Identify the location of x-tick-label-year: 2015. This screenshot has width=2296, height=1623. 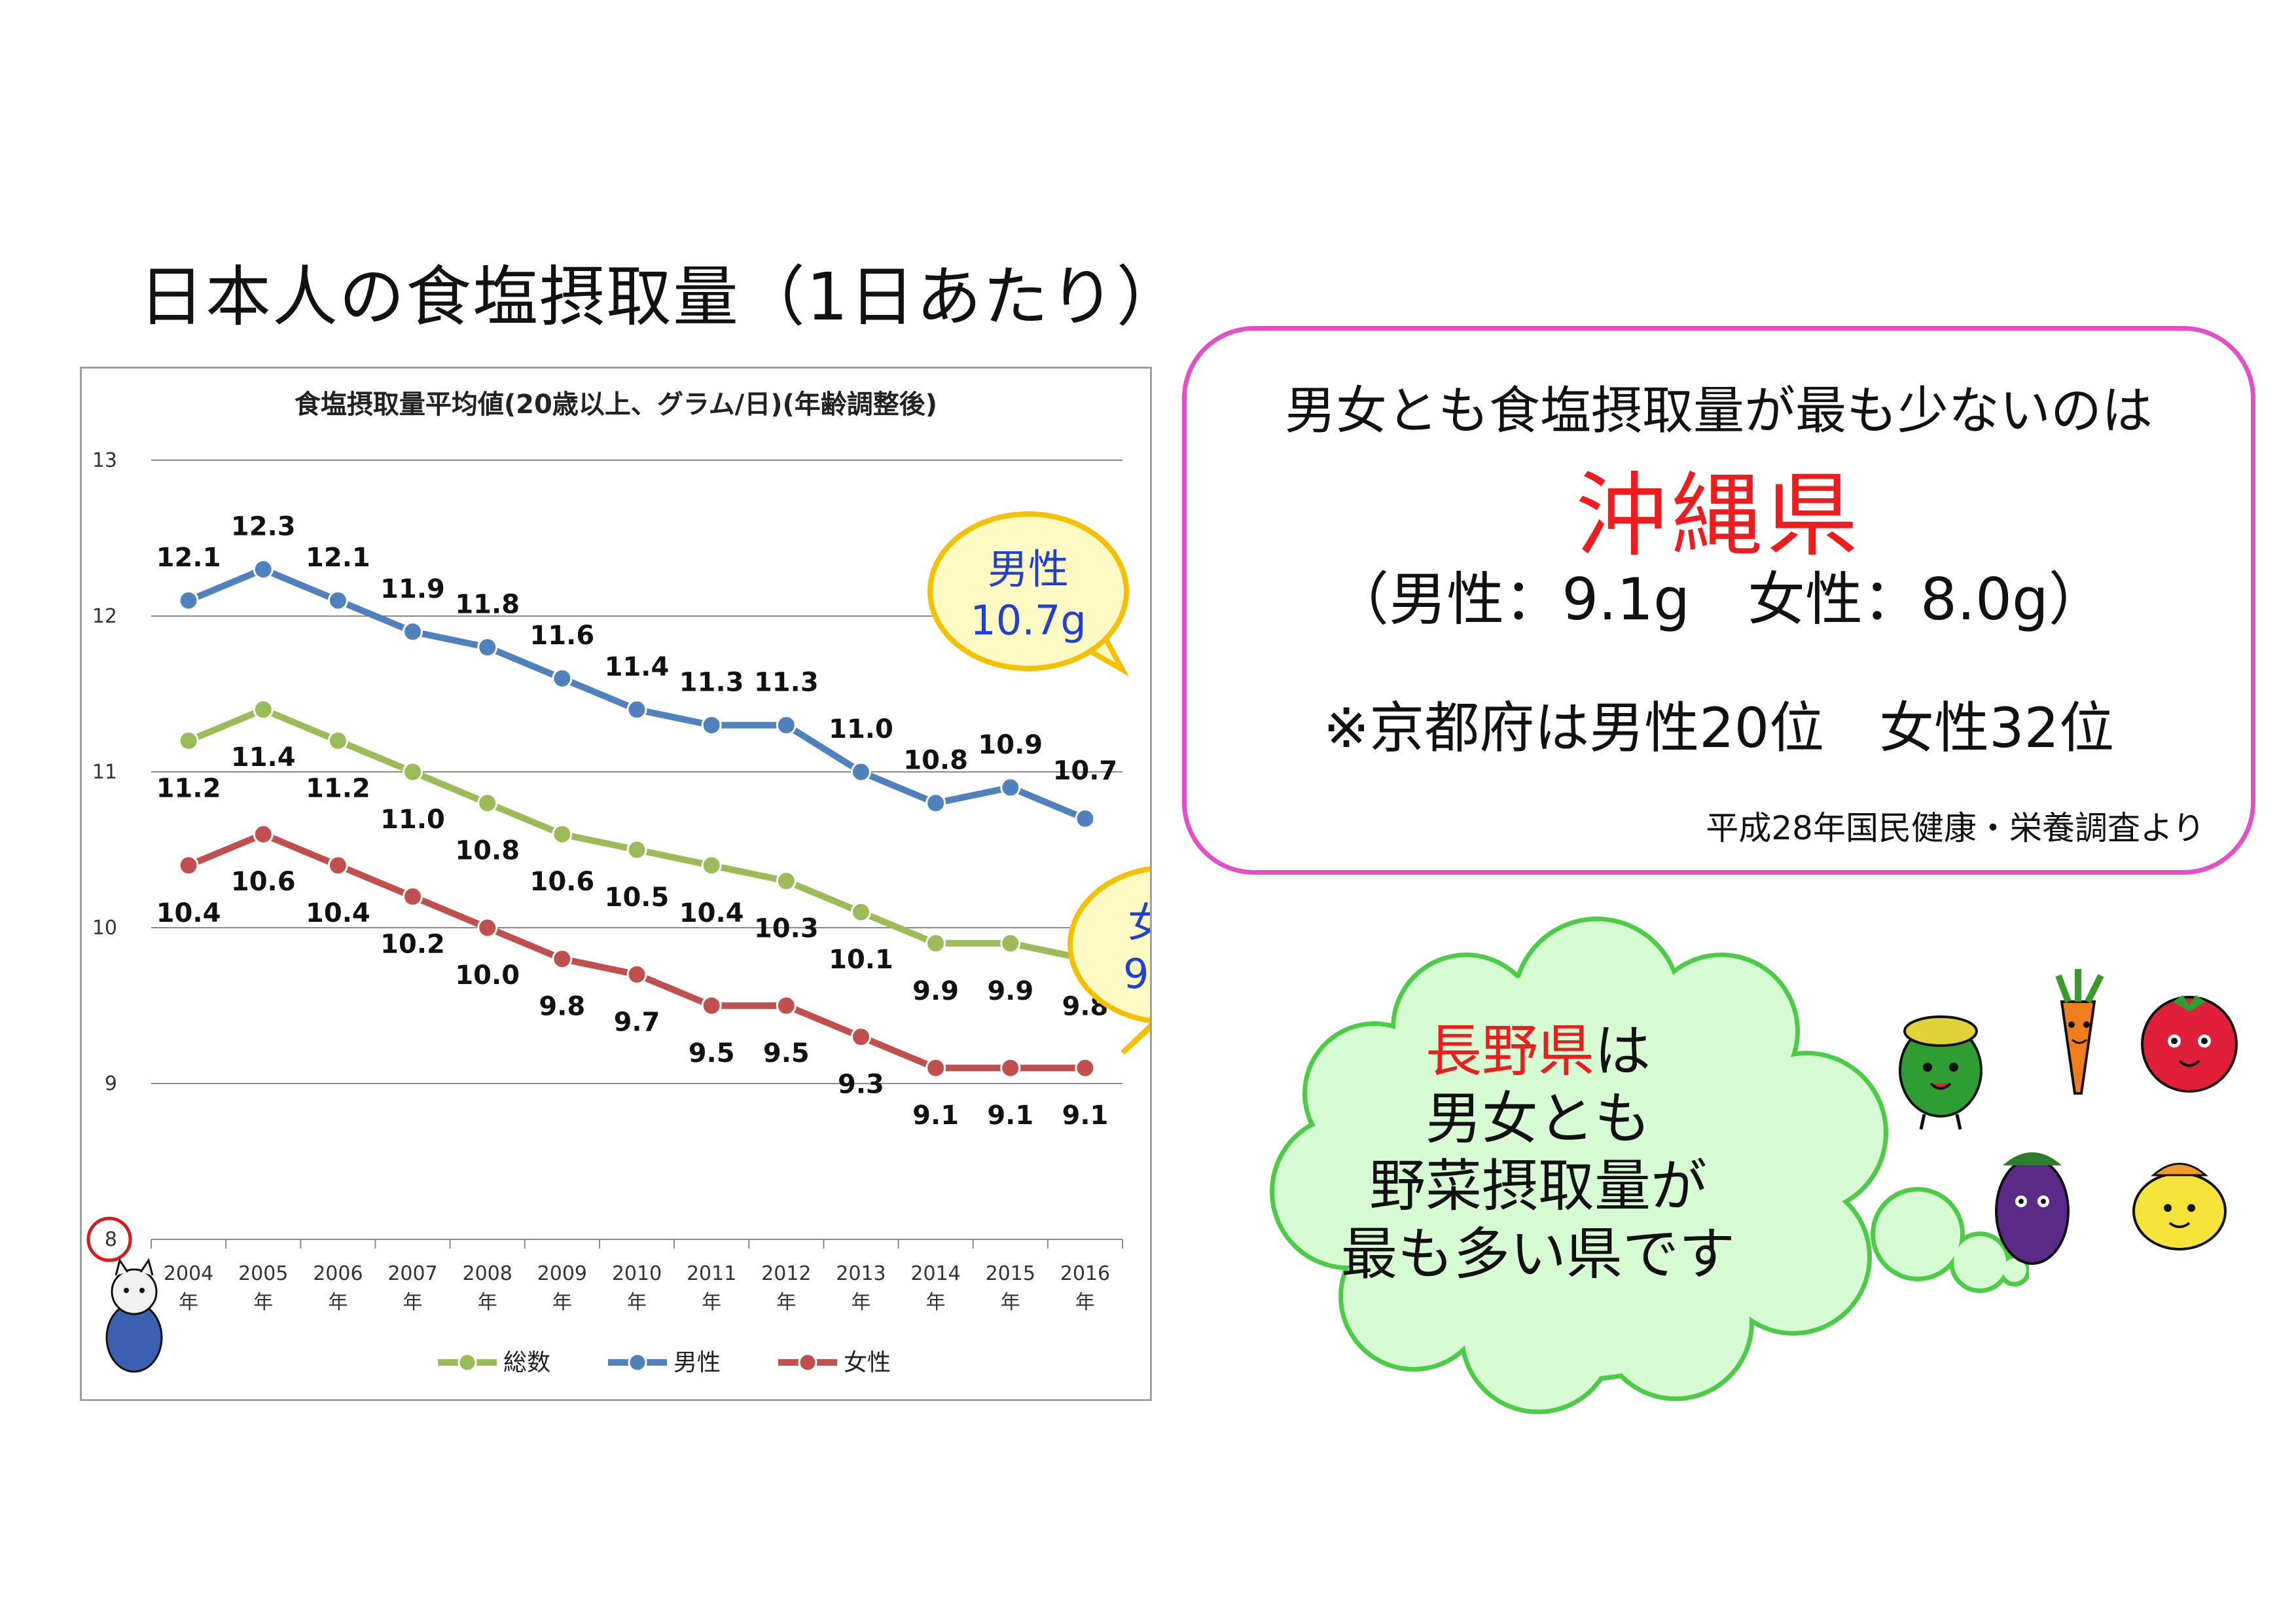
(1010, 1273).